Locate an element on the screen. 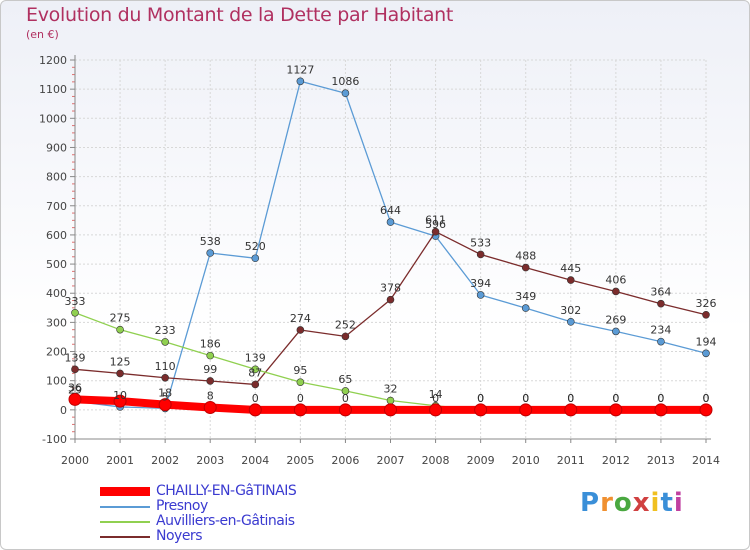 The height and width of the screenshot is (550, 750). data-label: 326 is located at coordinates (706, 303).